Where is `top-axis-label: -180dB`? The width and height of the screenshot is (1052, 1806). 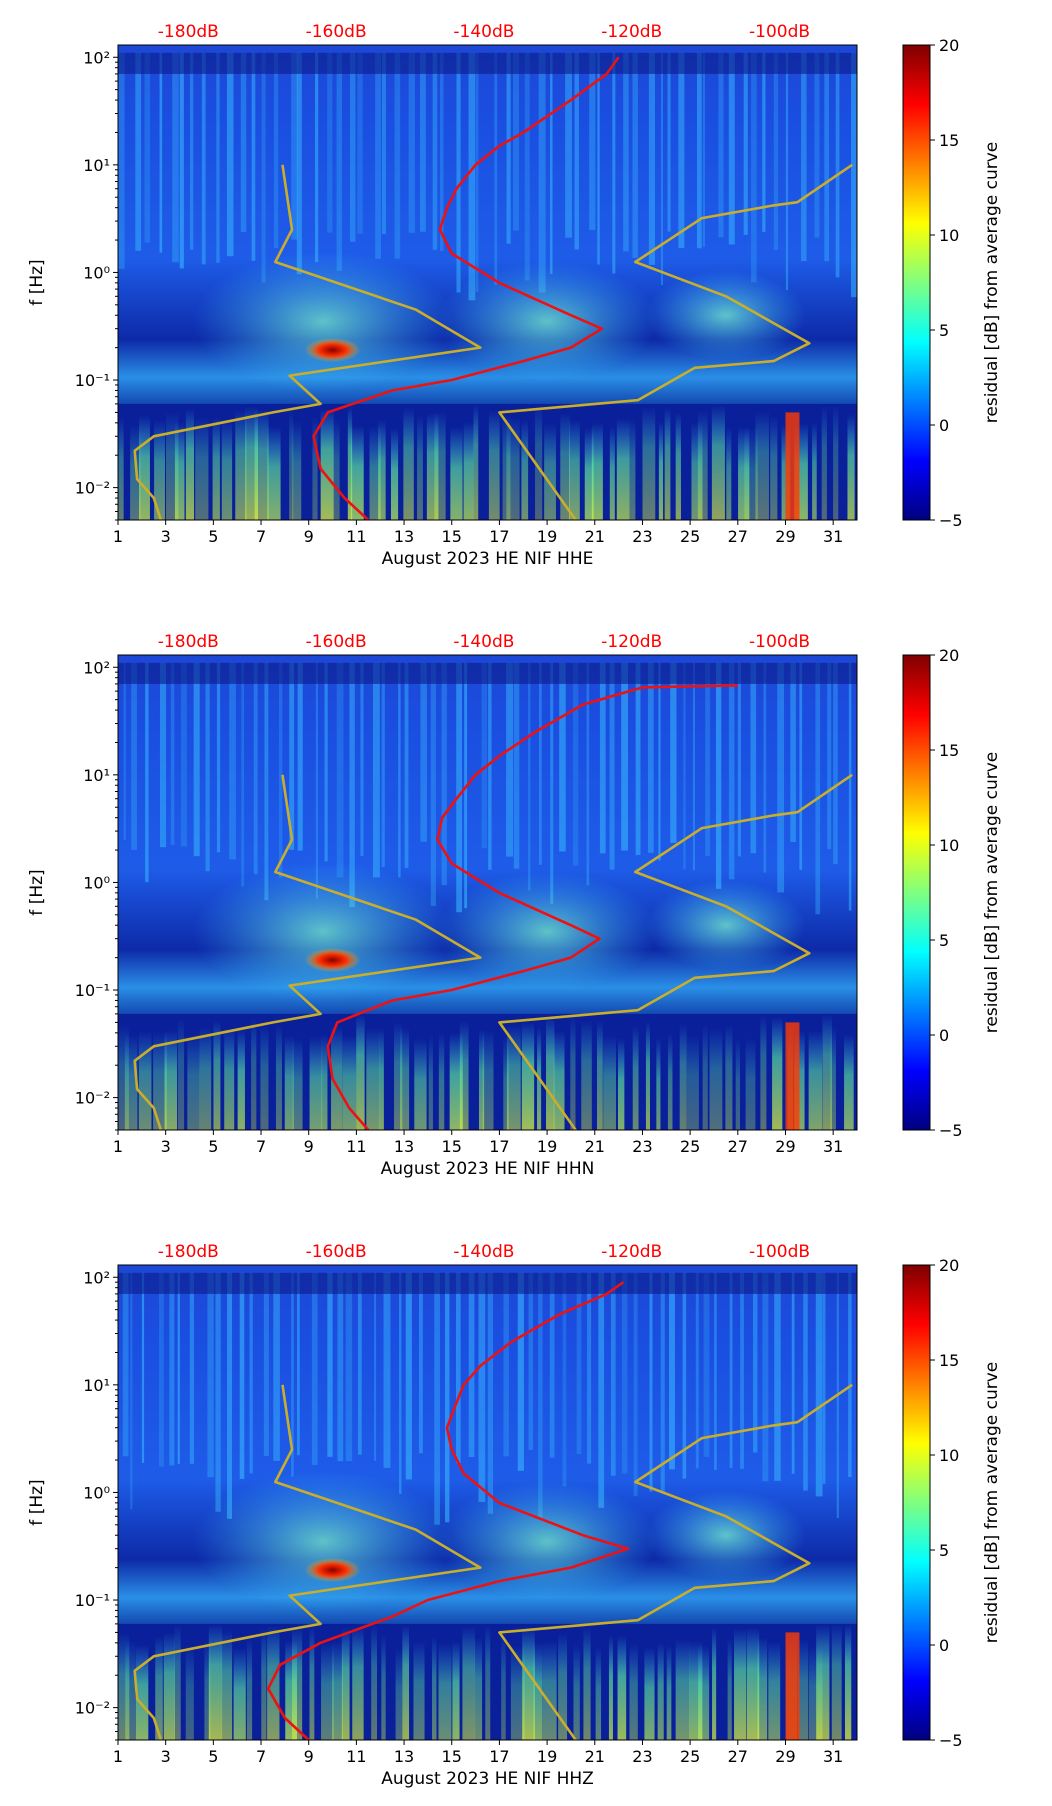
top-axis-label: -180dB is located at coordinates (188, 1252).